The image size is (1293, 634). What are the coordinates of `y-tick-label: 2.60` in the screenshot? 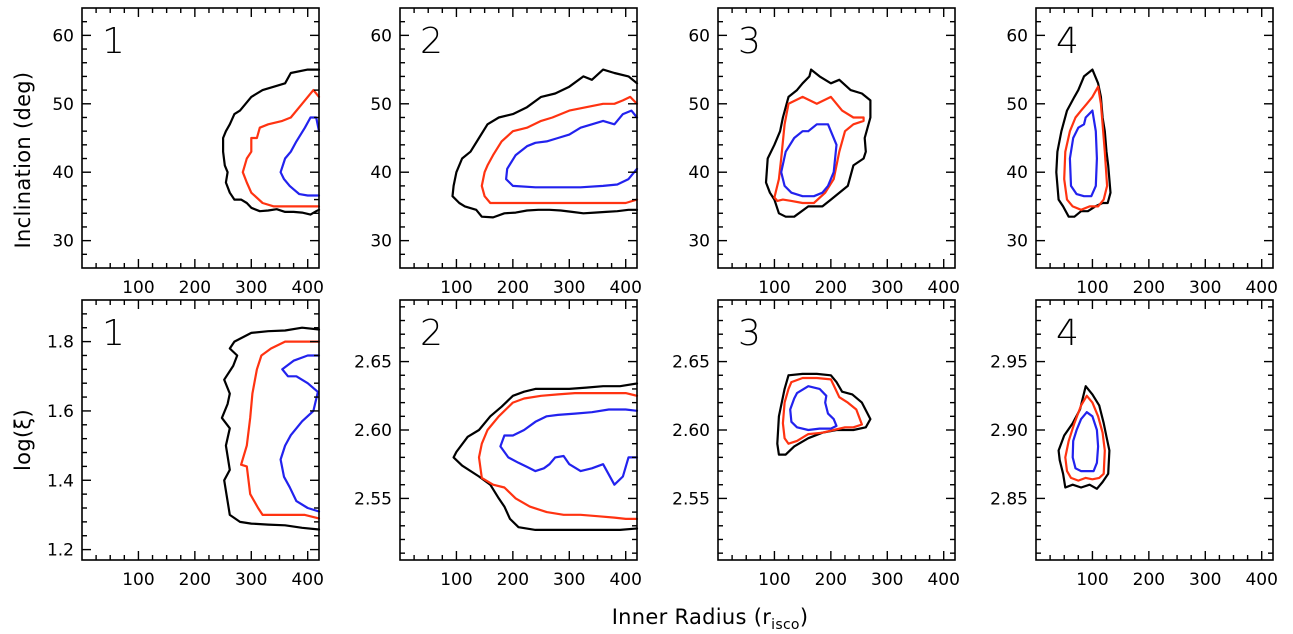 It's located at (691, 431).